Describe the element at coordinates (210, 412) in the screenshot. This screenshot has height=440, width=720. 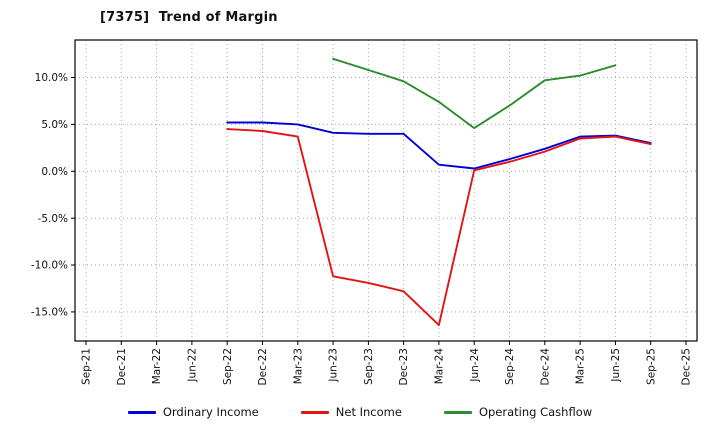
I see `legend-label-ordinary-income: Ordinary Income` at that location.